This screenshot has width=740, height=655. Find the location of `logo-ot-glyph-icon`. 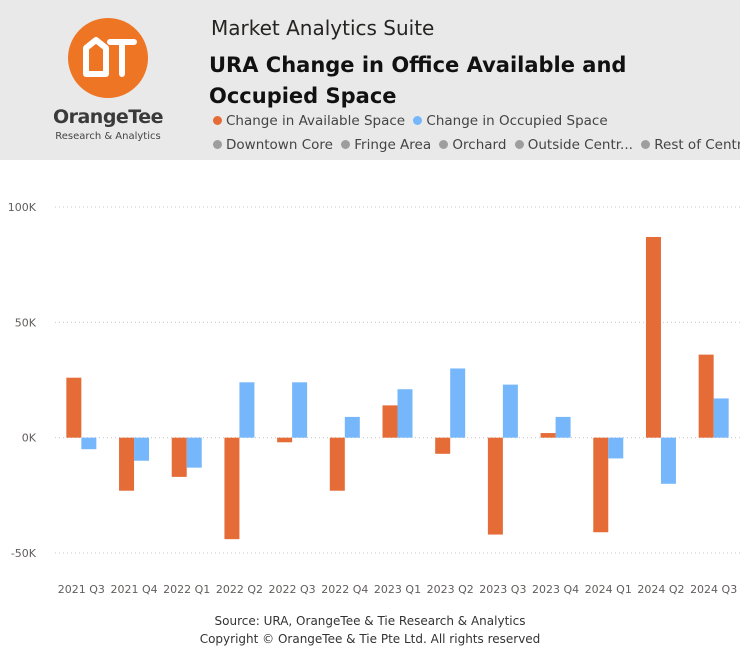

logo-ot-glyph-icon is located at coordinates (110, 57).